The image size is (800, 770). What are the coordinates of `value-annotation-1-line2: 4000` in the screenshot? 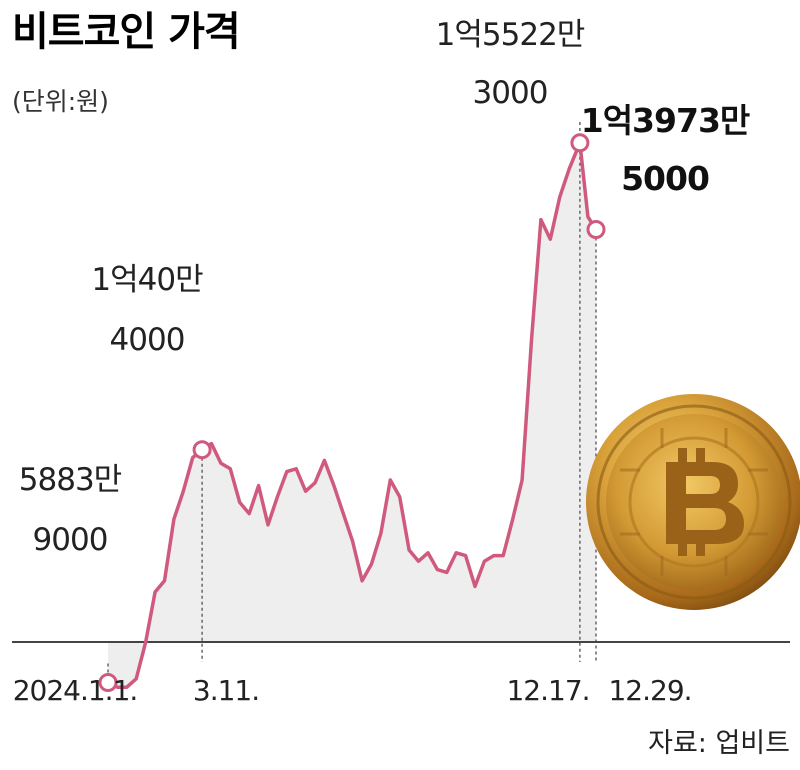 It's located at (147, 340).